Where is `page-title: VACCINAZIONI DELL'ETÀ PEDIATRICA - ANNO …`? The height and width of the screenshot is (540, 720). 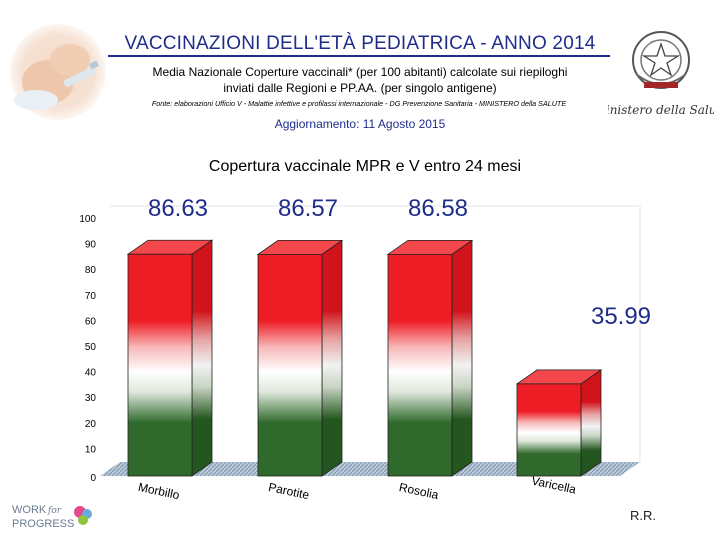 page-title: VACCINAZIONI DELL'ETÀ PEDIATRICA - ANNO … is located at coordinates (360, 43).